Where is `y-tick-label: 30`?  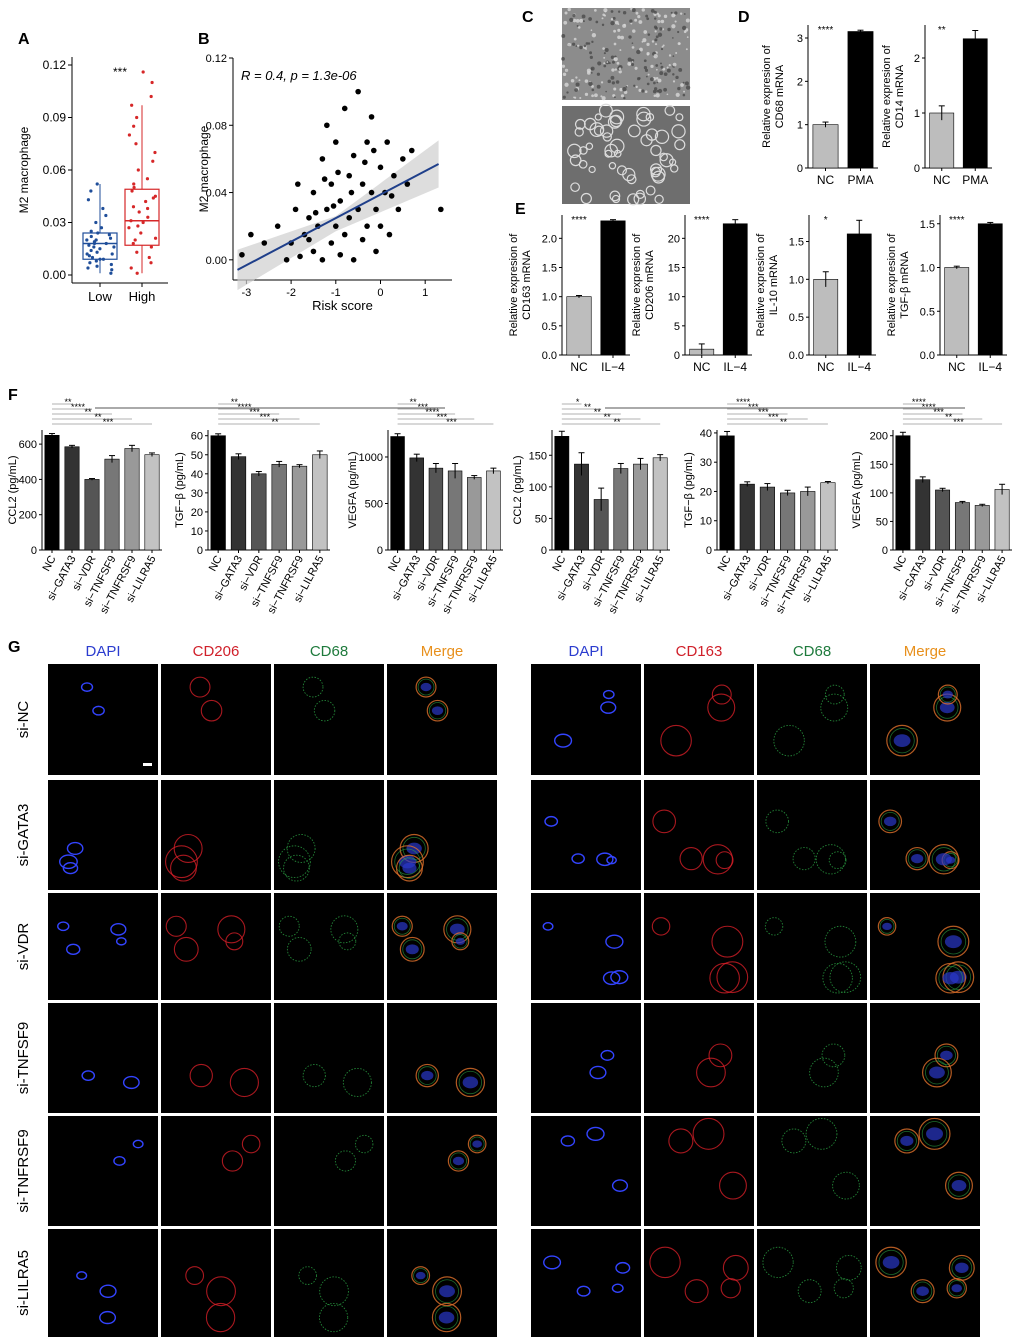 y-tick-label: 30 is located at coordinates (197, 494).